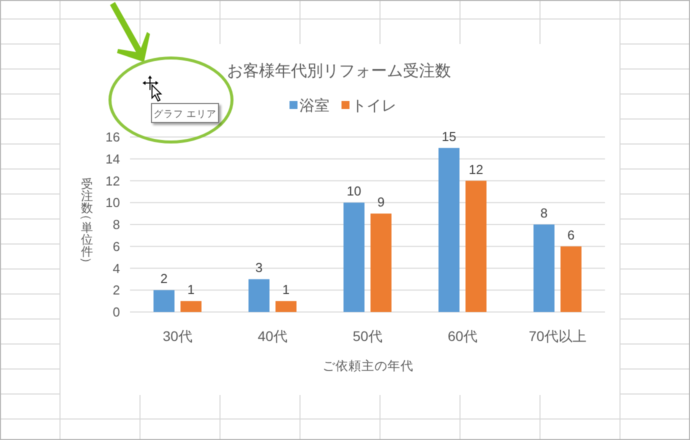 The image size is (690, 440). Describe the element at coordinates (113, 137) in the screenshot. I see `y-tick-label: 16` at that location.